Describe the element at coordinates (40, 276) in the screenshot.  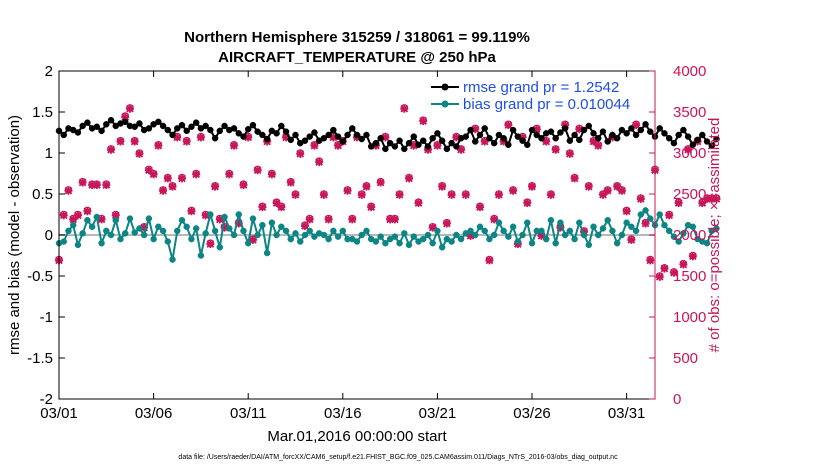
I see `y-left-tick-label: -0.5` at that location.